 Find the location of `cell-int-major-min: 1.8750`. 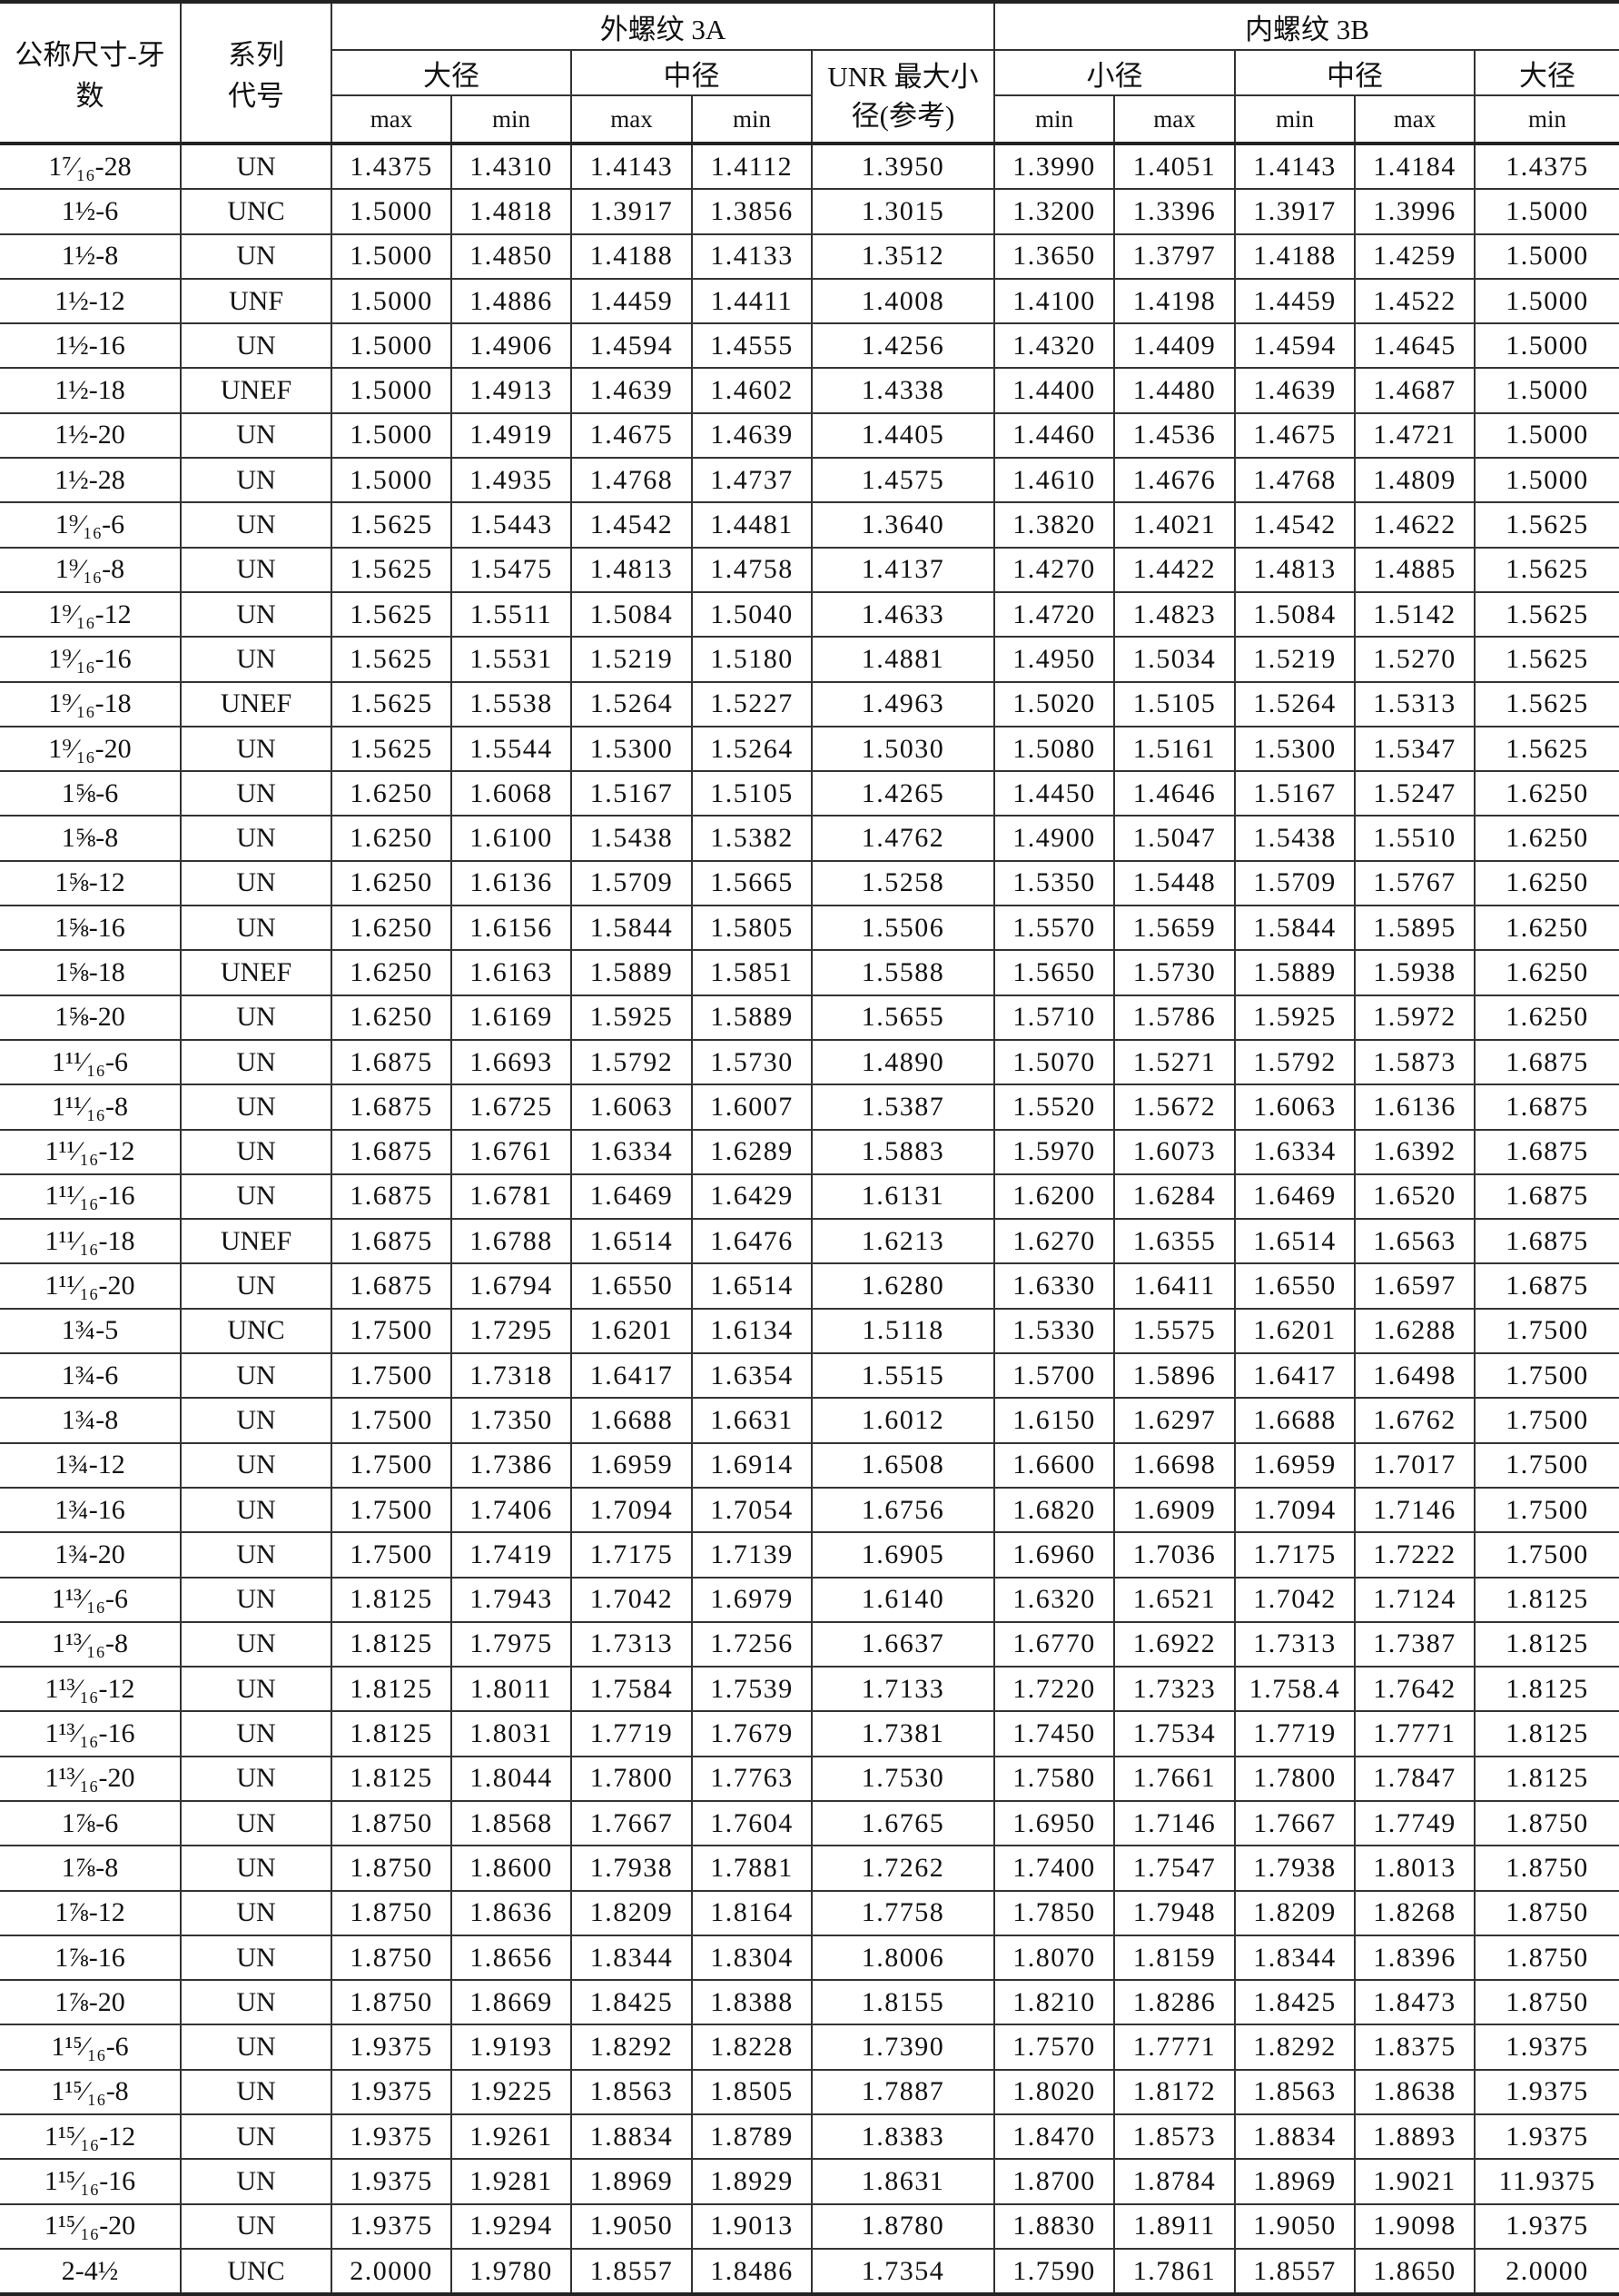

cell-int-major-min: 1.8750 is located at coordinates (1546, 1912).